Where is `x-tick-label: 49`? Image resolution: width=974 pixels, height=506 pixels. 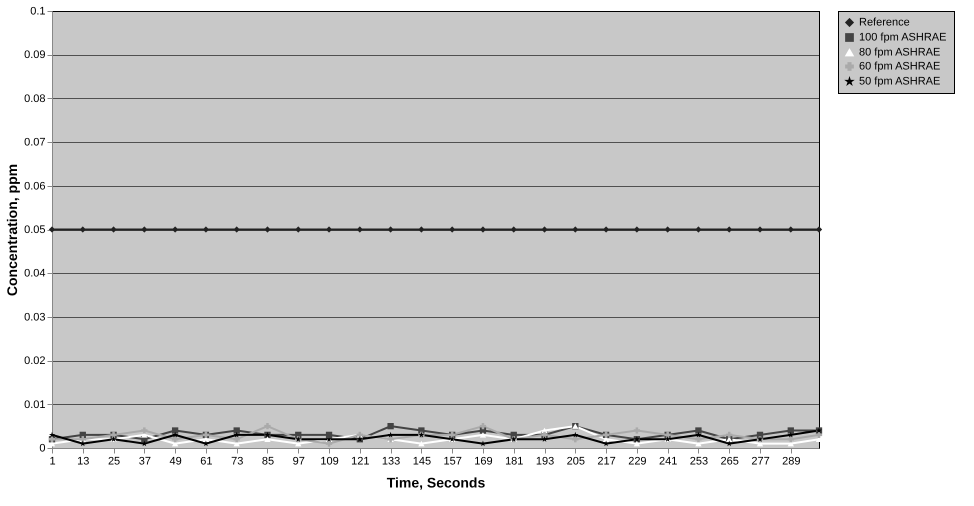 x-tick-label: 49 is located at coordinates (176, 462).